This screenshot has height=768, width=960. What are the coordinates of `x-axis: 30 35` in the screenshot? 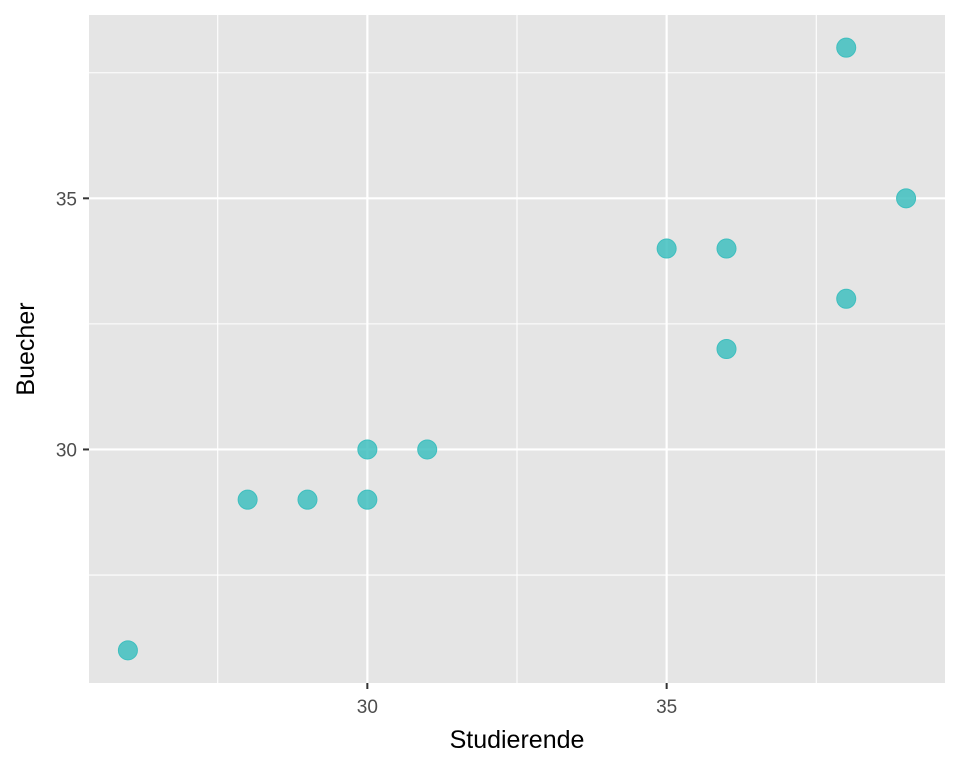 It's located at (517, 700).